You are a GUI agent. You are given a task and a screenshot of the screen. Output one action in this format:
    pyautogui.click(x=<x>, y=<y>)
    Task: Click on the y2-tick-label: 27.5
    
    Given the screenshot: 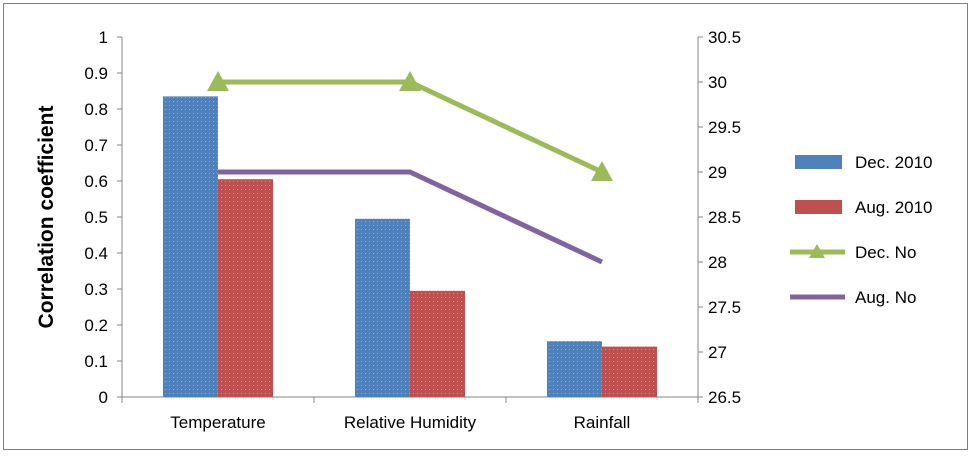 What is the action you would take?
    pyautogui.click(x=724, y=307)
    